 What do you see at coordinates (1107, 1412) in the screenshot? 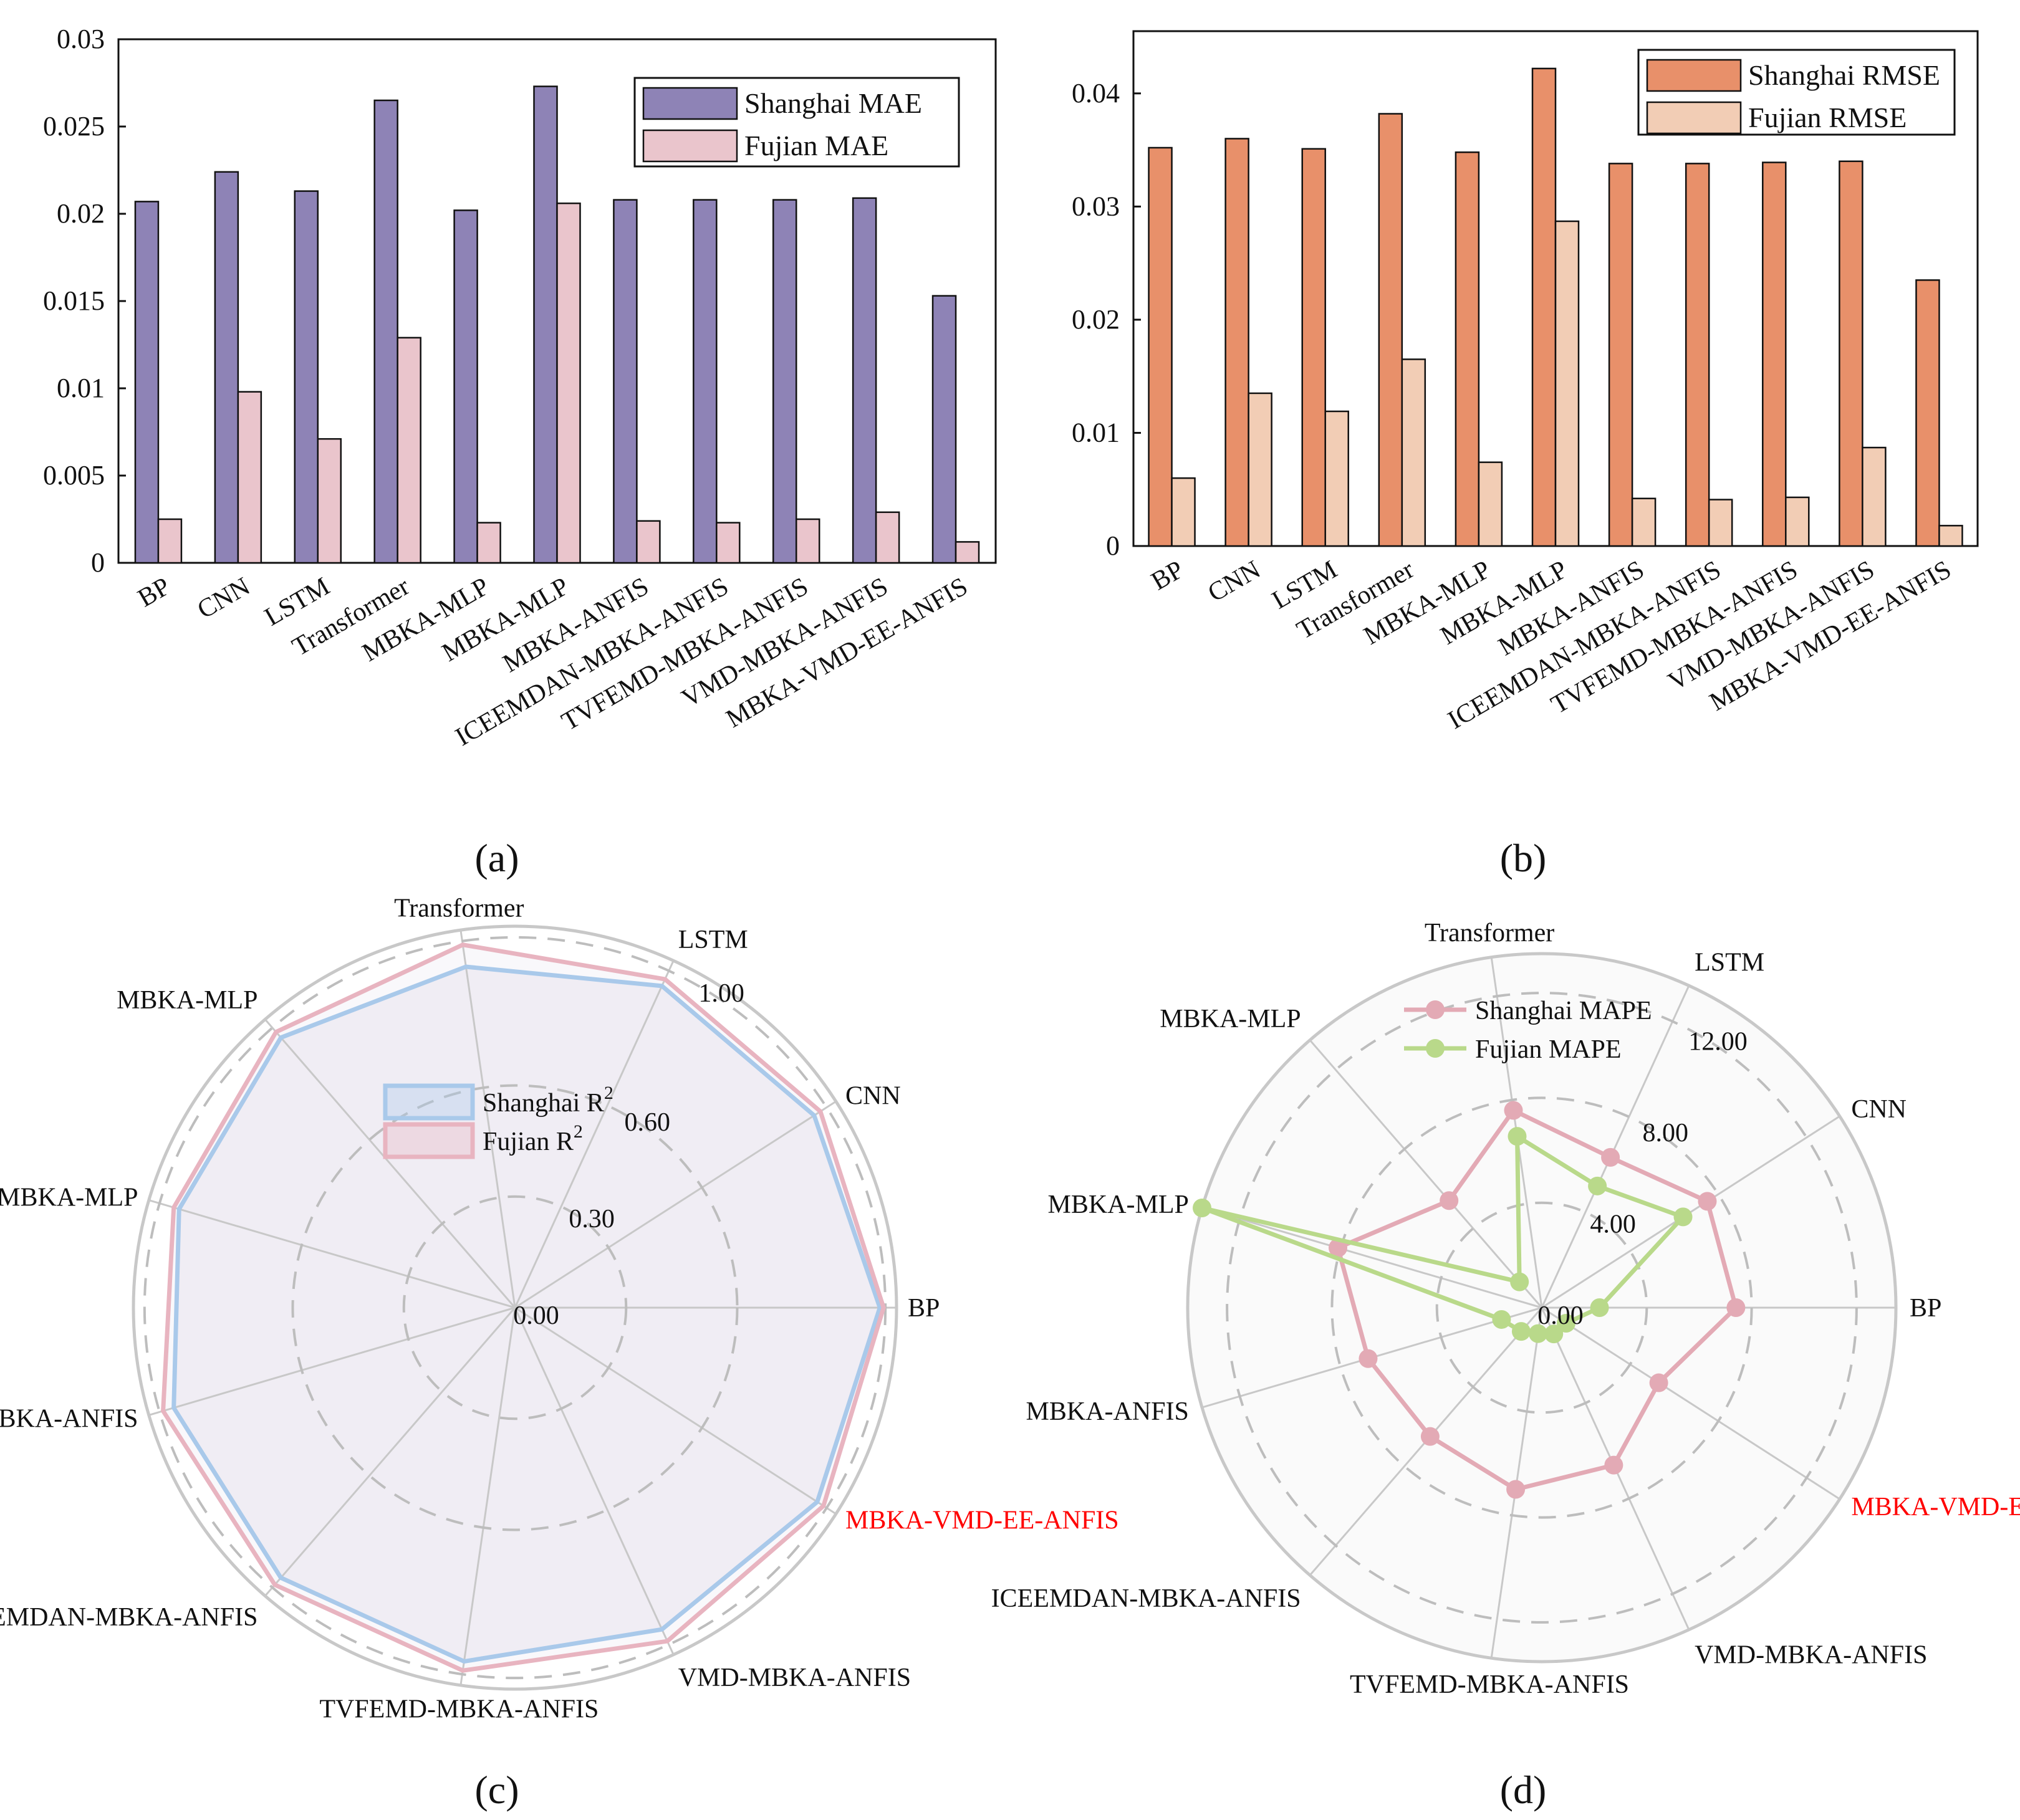
I see `radar-axis-label: MBKA-ANFIS` at bounding box center [1107, 1412].